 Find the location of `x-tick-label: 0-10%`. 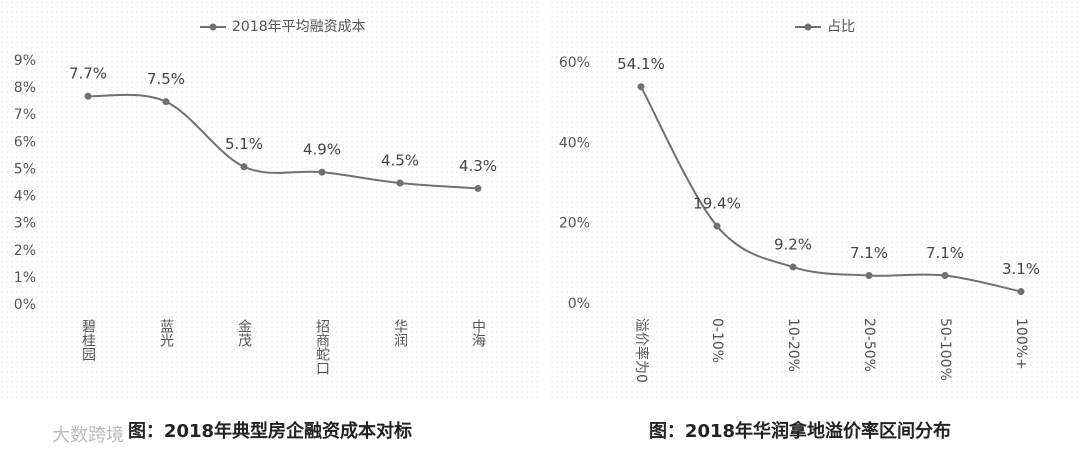

x-tick-label: 0-10% is located at coordinates (717, 340).